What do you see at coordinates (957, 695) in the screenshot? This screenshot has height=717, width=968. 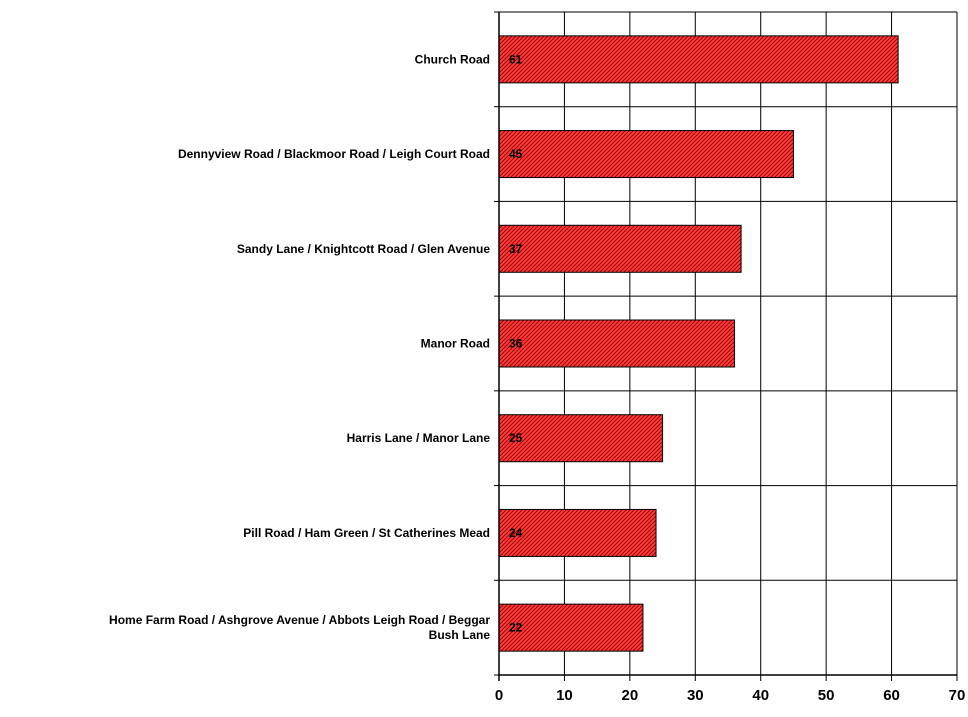 I see `x-tick-label: 70` at bounding box center [957, 695].